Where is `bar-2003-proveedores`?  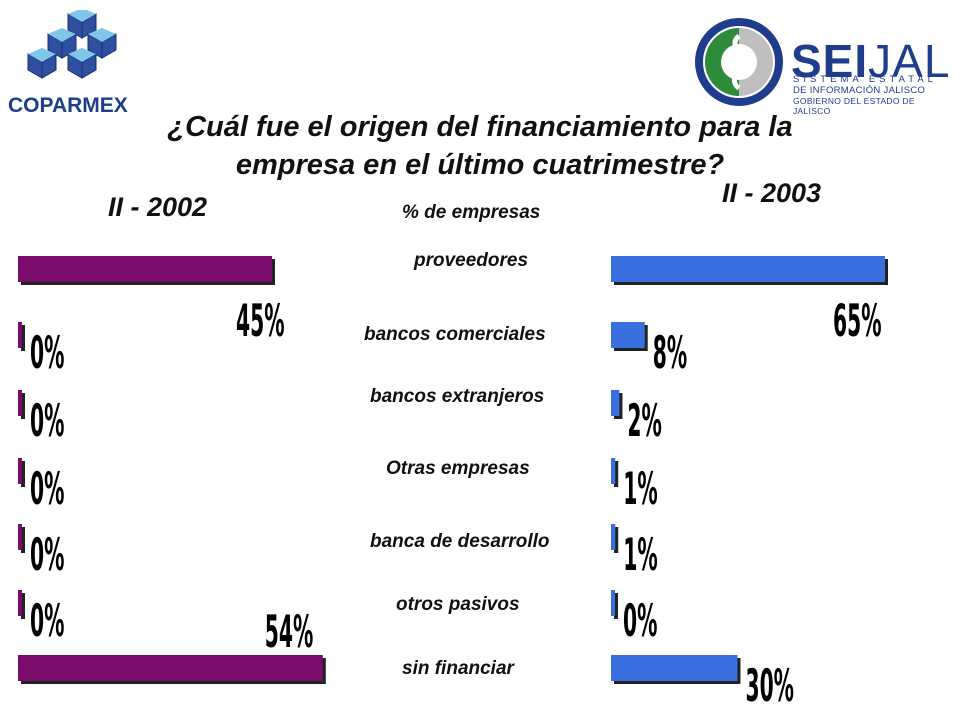 bar-2003-proveedores is located at coordinates (748, 269).